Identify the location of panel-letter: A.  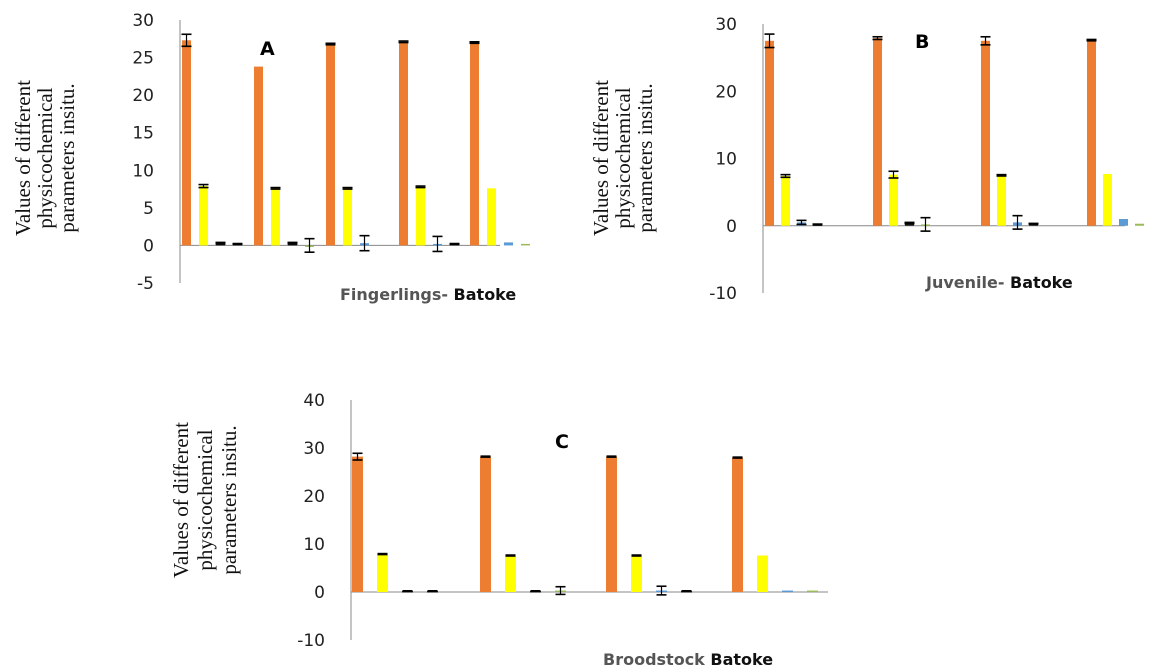
(267, 49).